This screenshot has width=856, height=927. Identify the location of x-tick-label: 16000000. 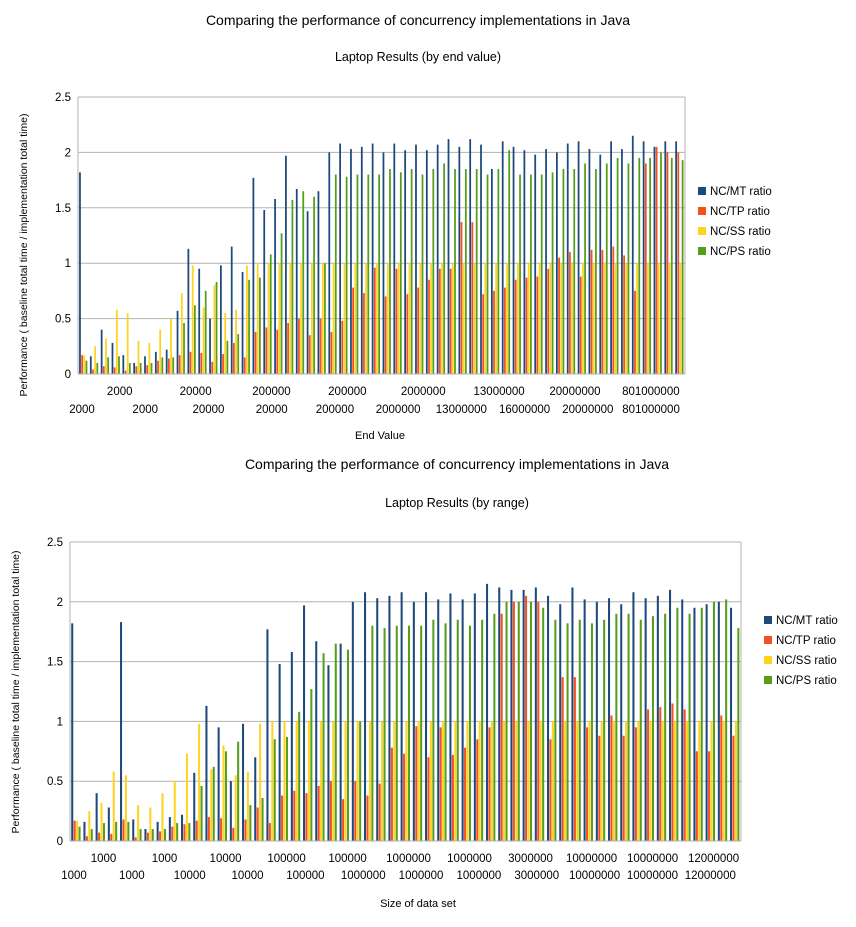
(524, 410).